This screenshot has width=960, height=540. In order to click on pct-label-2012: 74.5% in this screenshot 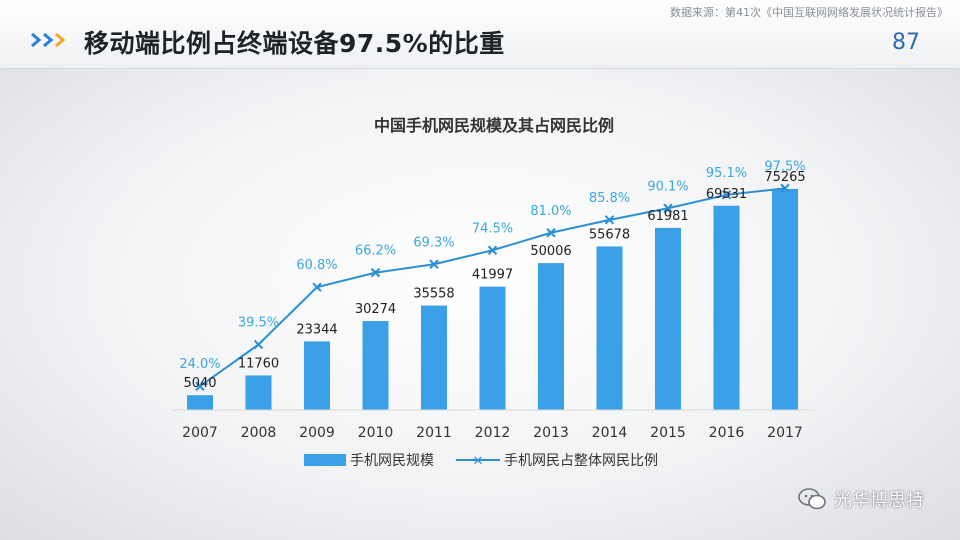, I will do `click(492, 228)`.